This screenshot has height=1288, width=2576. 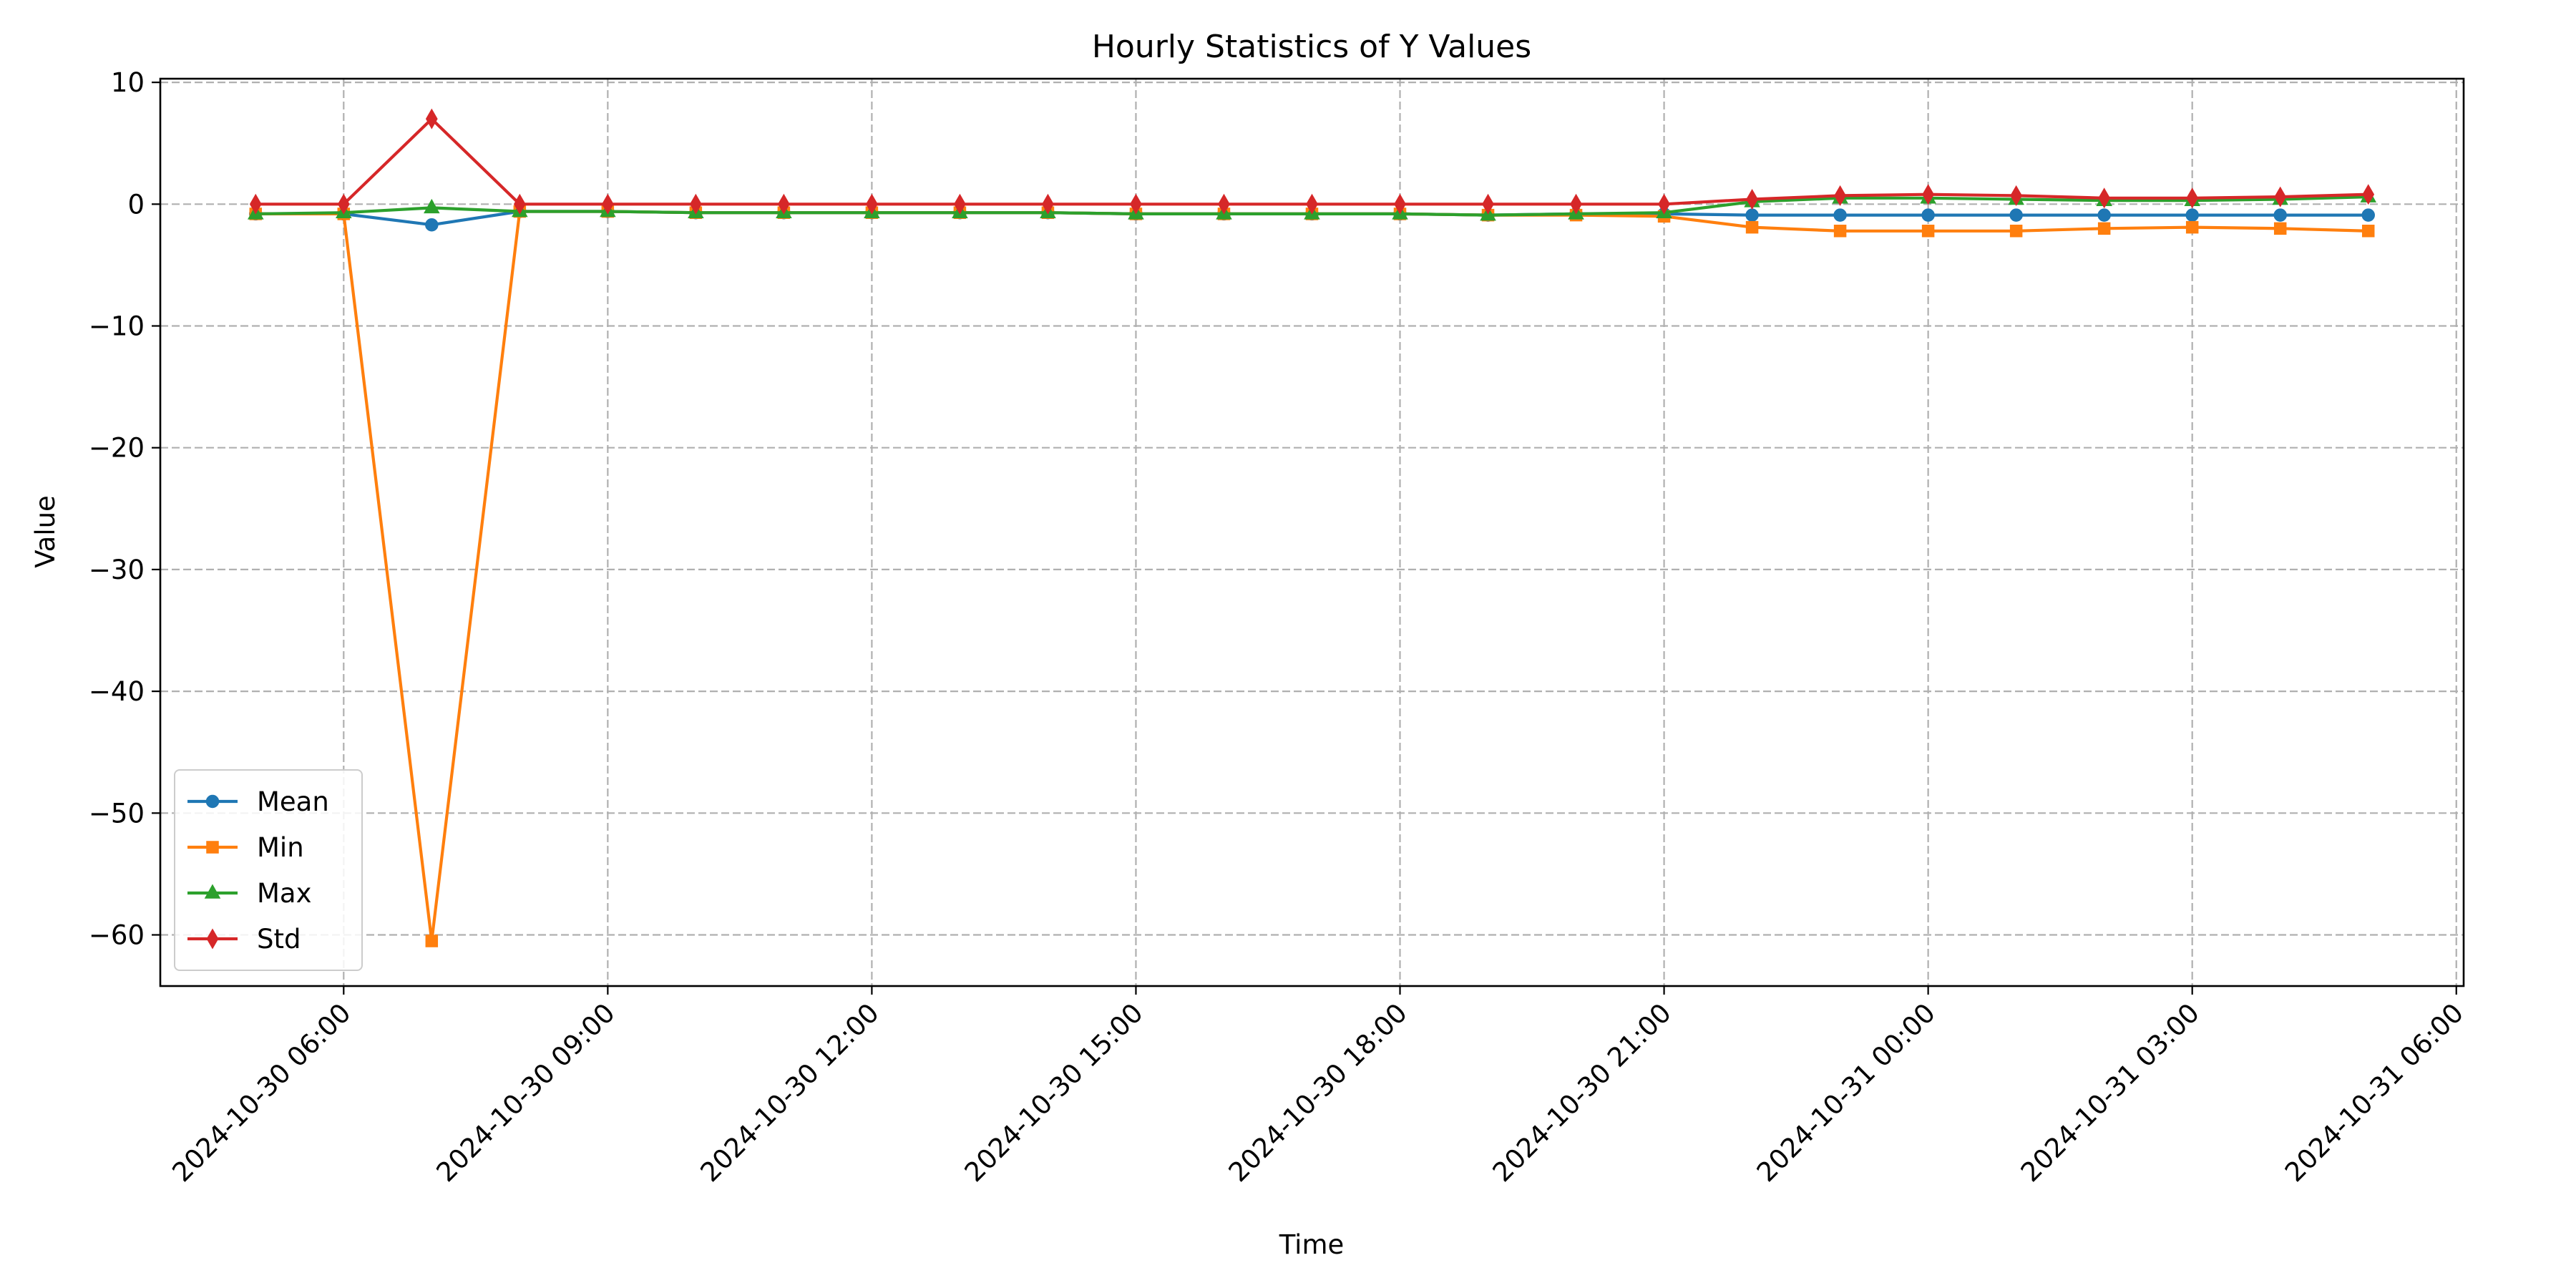 I want to click on legend-marker-max, so click(x=212, y=891).